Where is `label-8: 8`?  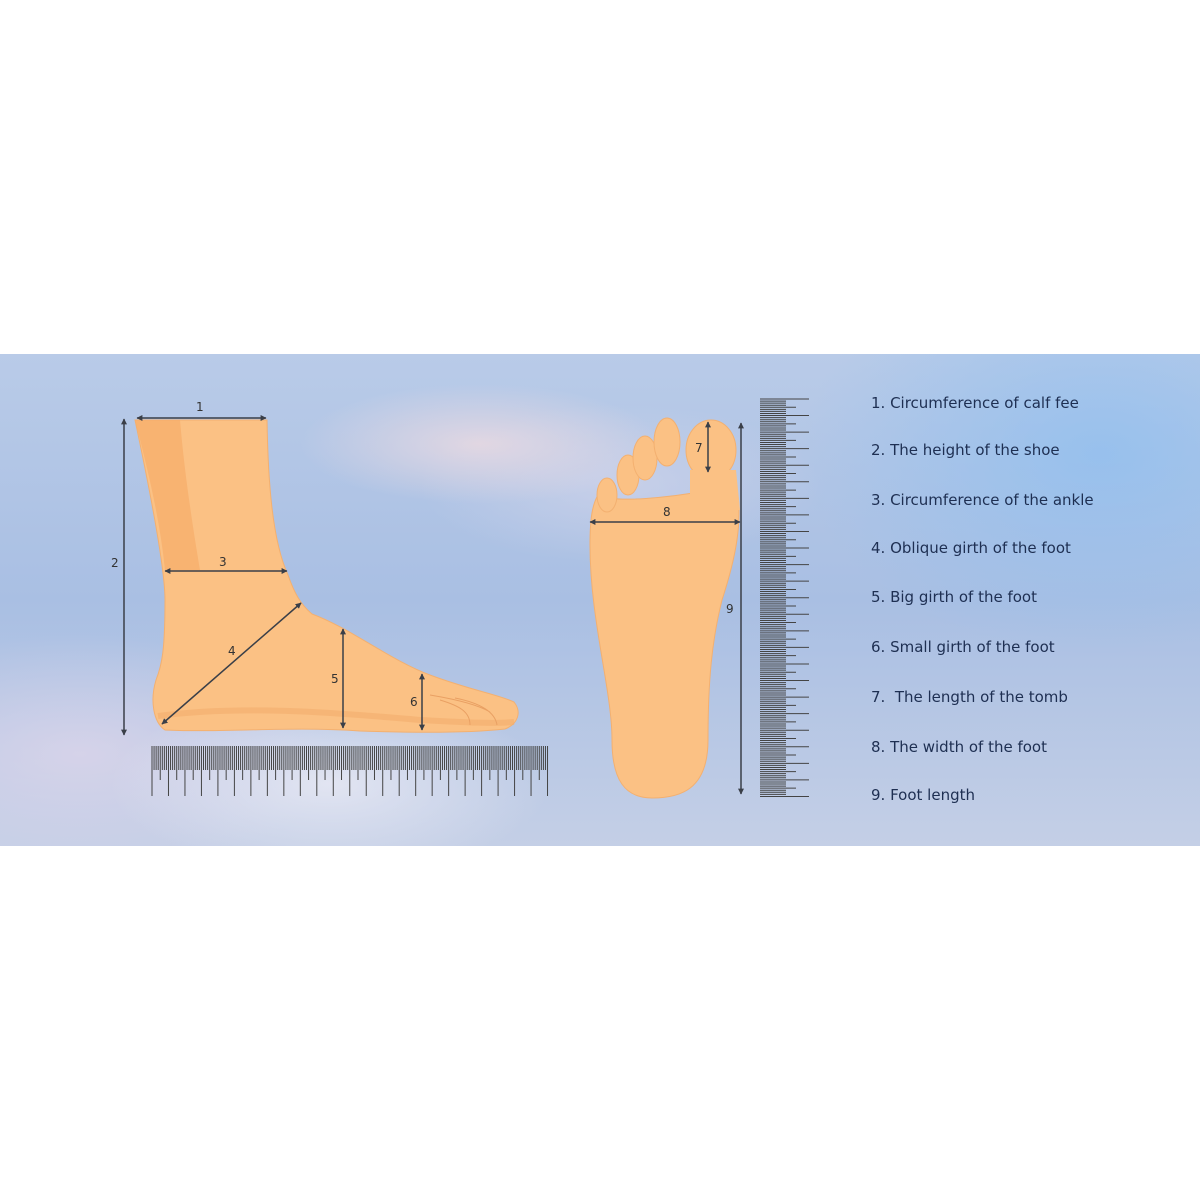 label-8: 8 is located at coordinates (667, 512).